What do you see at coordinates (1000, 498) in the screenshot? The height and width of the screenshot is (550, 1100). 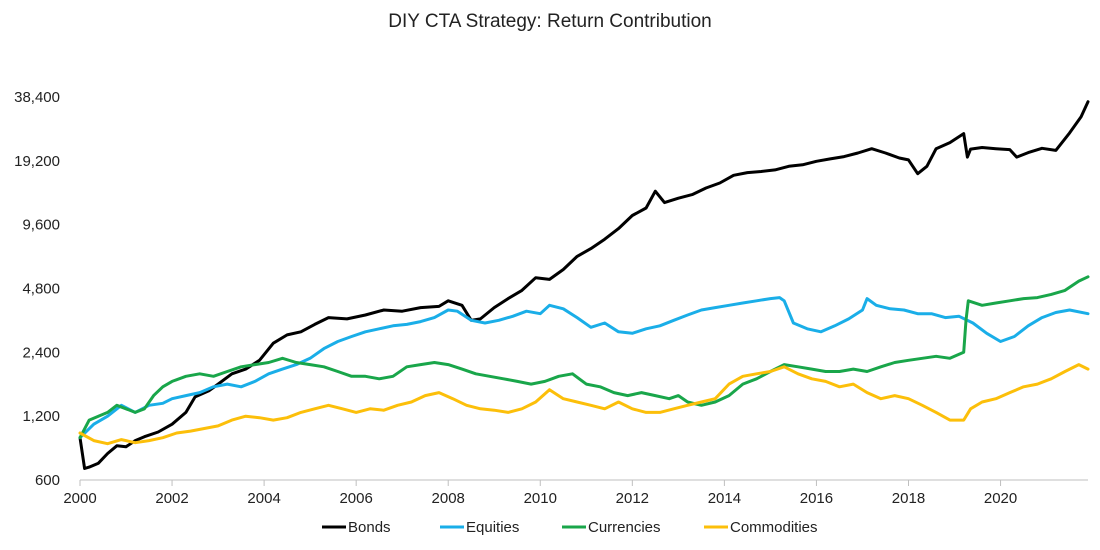 I see `x-tick-label: 2020` at bounding box center [1000, 498].